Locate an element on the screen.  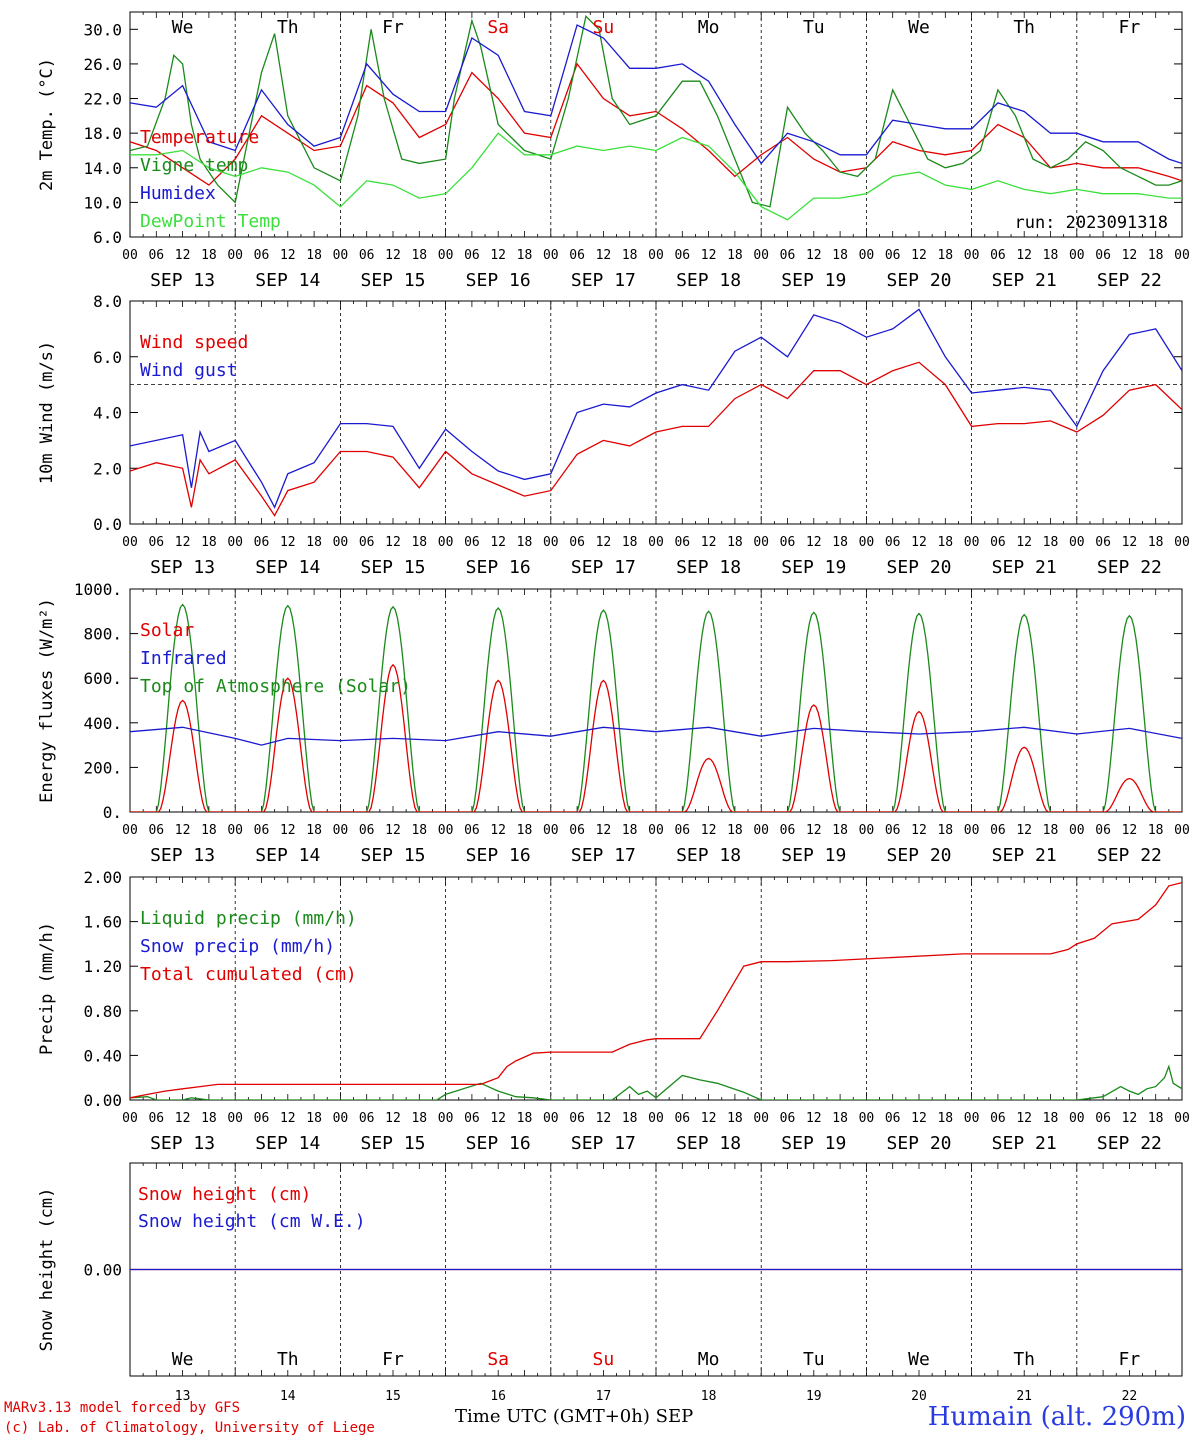
day-number-label: 14 is located at coordinates (288, 1396).